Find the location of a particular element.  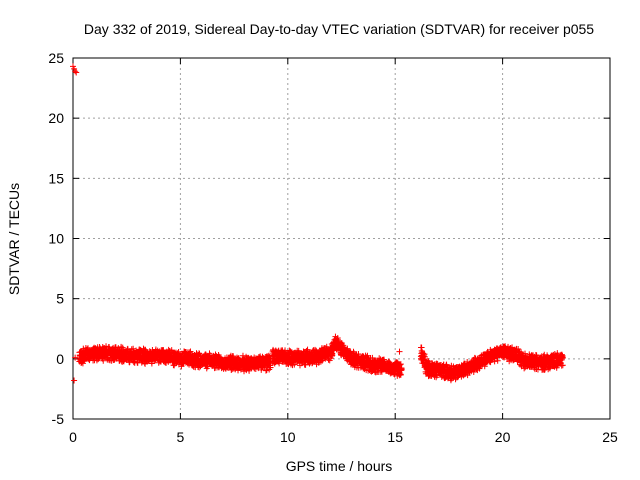

y-tick-label: 5 is located at coordinates (60, 299).